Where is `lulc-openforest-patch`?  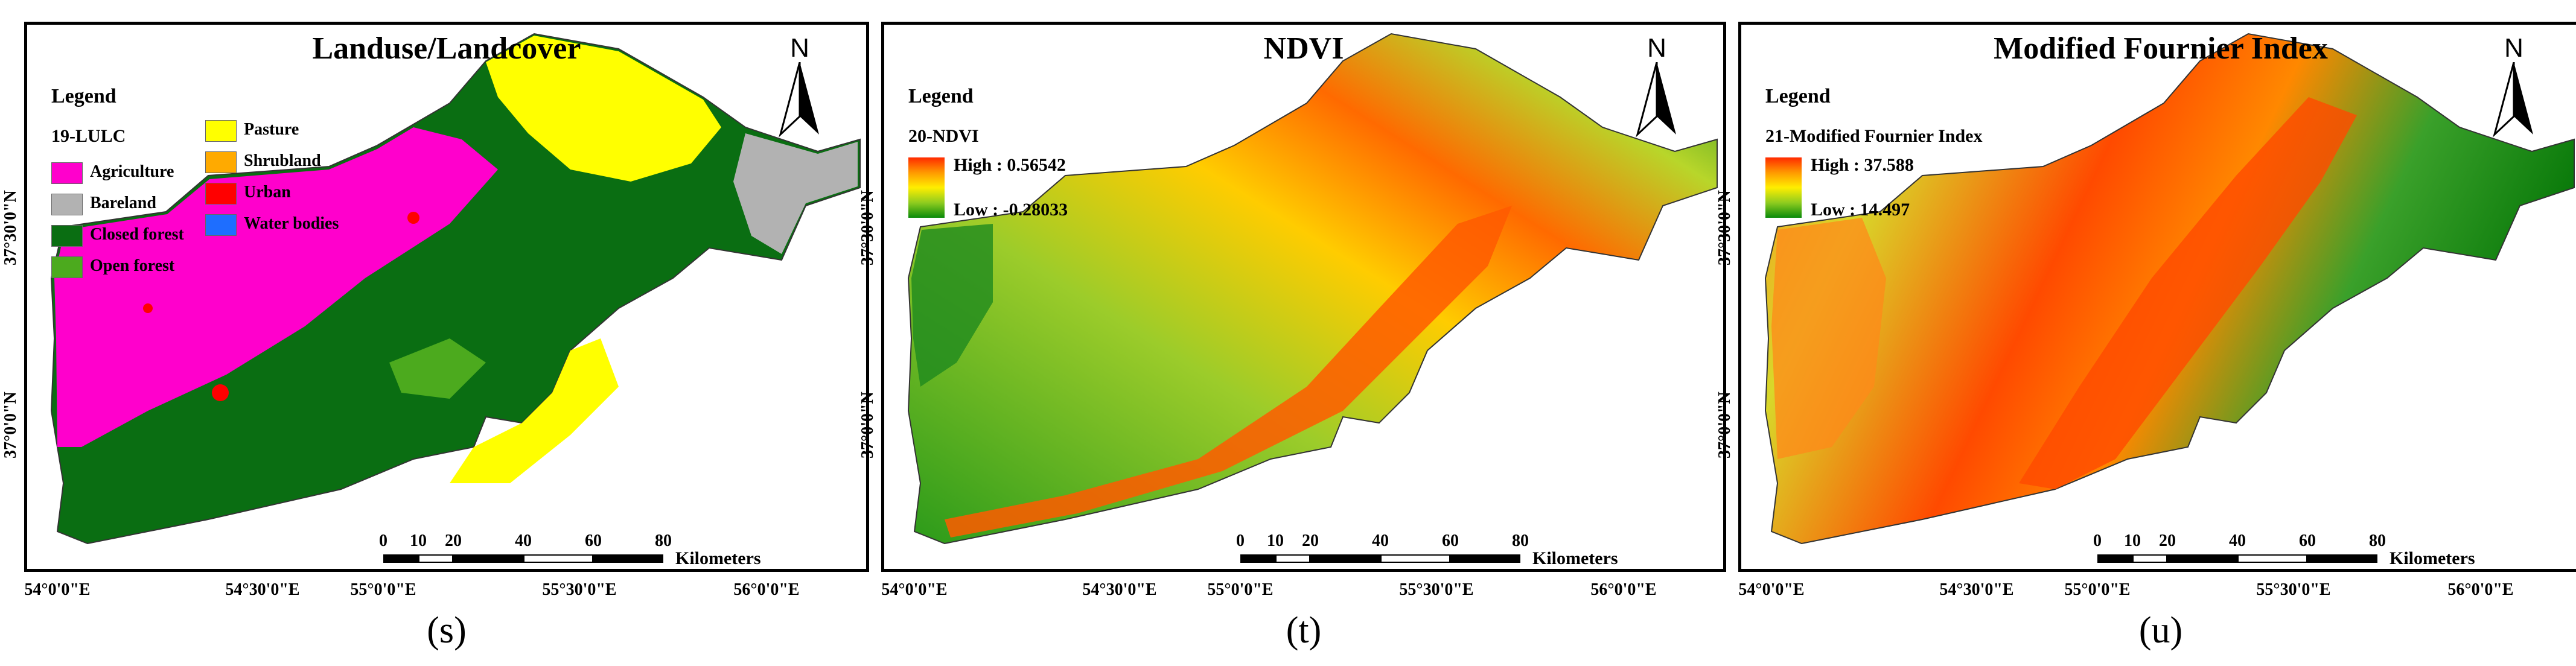 lulc-openforest-patch is located at coordinates (437, 368).